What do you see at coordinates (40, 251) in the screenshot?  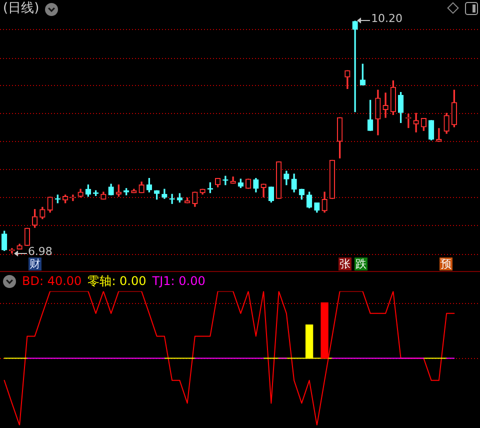 I see `annotation: 6.98` at bounding box center [40, 251].